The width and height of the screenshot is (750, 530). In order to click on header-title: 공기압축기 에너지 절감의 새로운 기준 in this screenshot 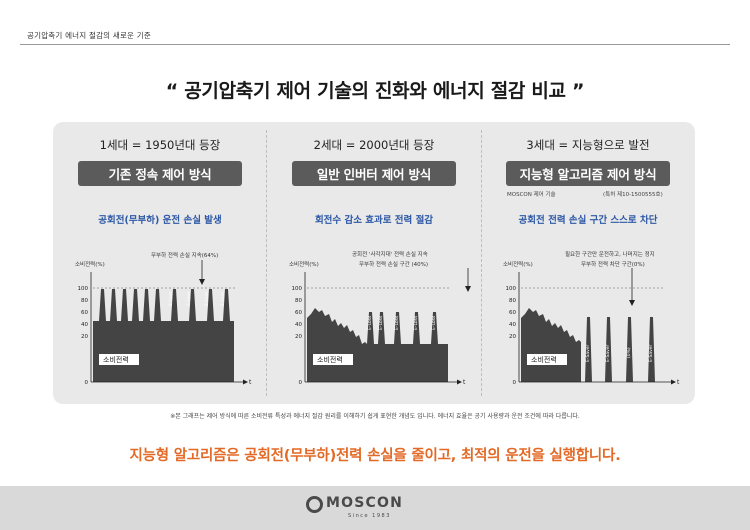, I will do `click(89, 35)`.